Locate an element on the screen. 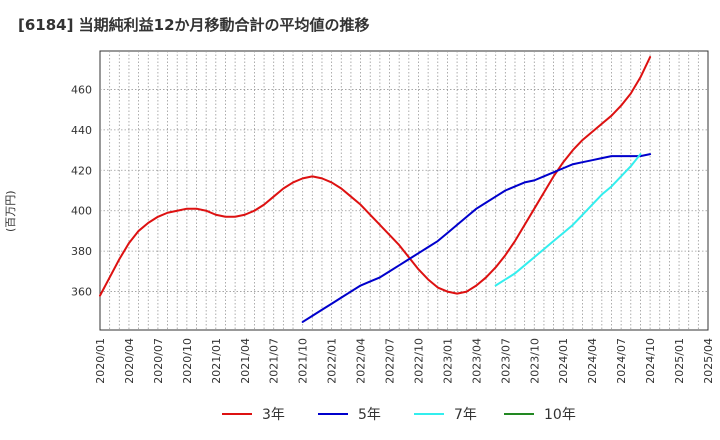 The image size is (720, 440). x-tick-label: 2020/07 is located at coordinates (158, 361).